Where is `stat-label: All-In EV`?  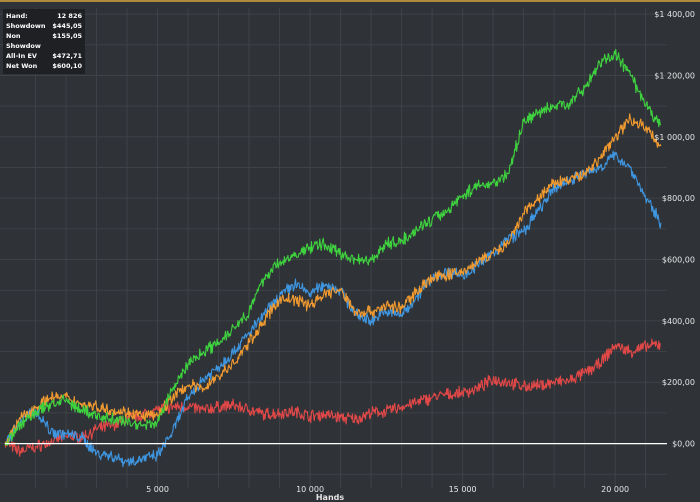
stat-label: All-In EV is located at coordinates (21, 56).